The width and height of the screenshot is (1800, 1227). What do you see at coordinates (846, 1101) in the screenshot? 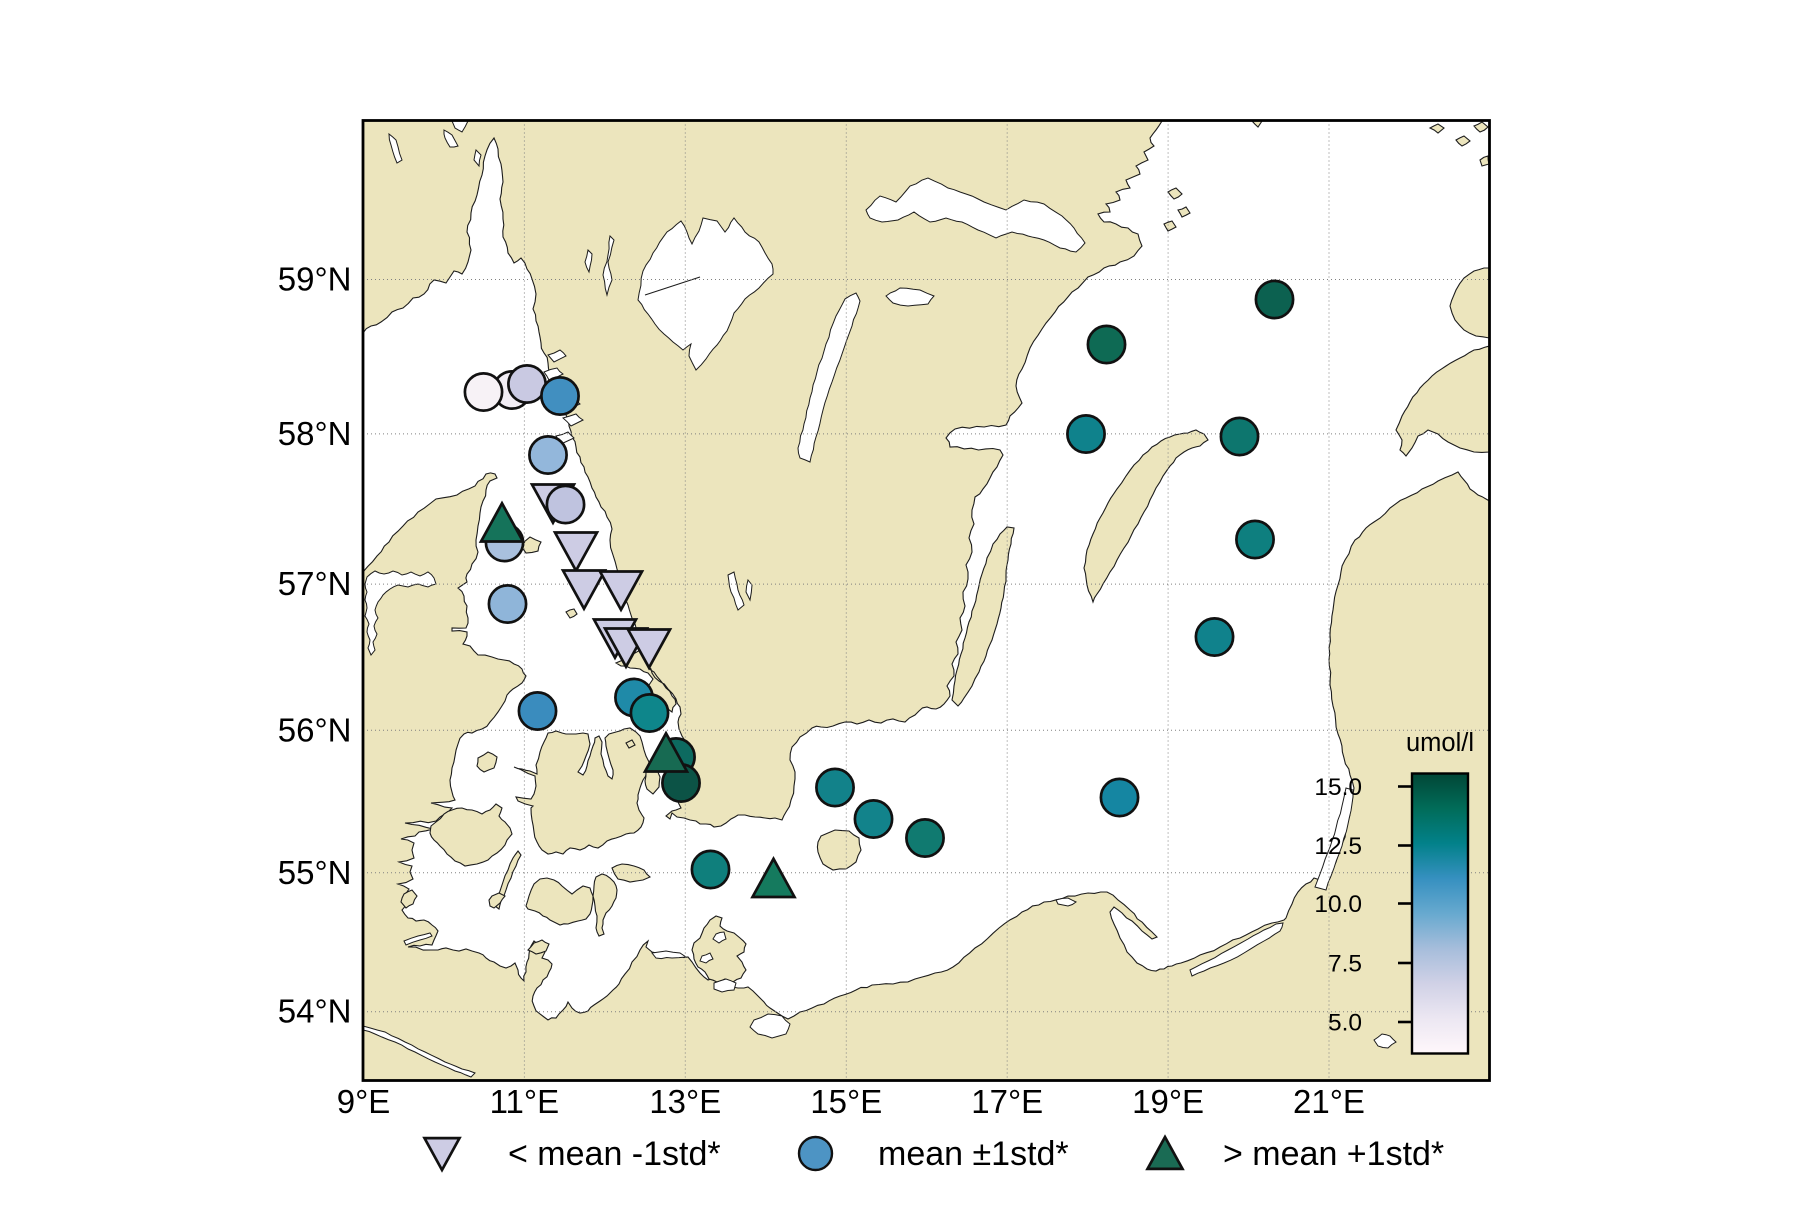
I see `svg-text: 15°E` at bounding box center [846, 1101].